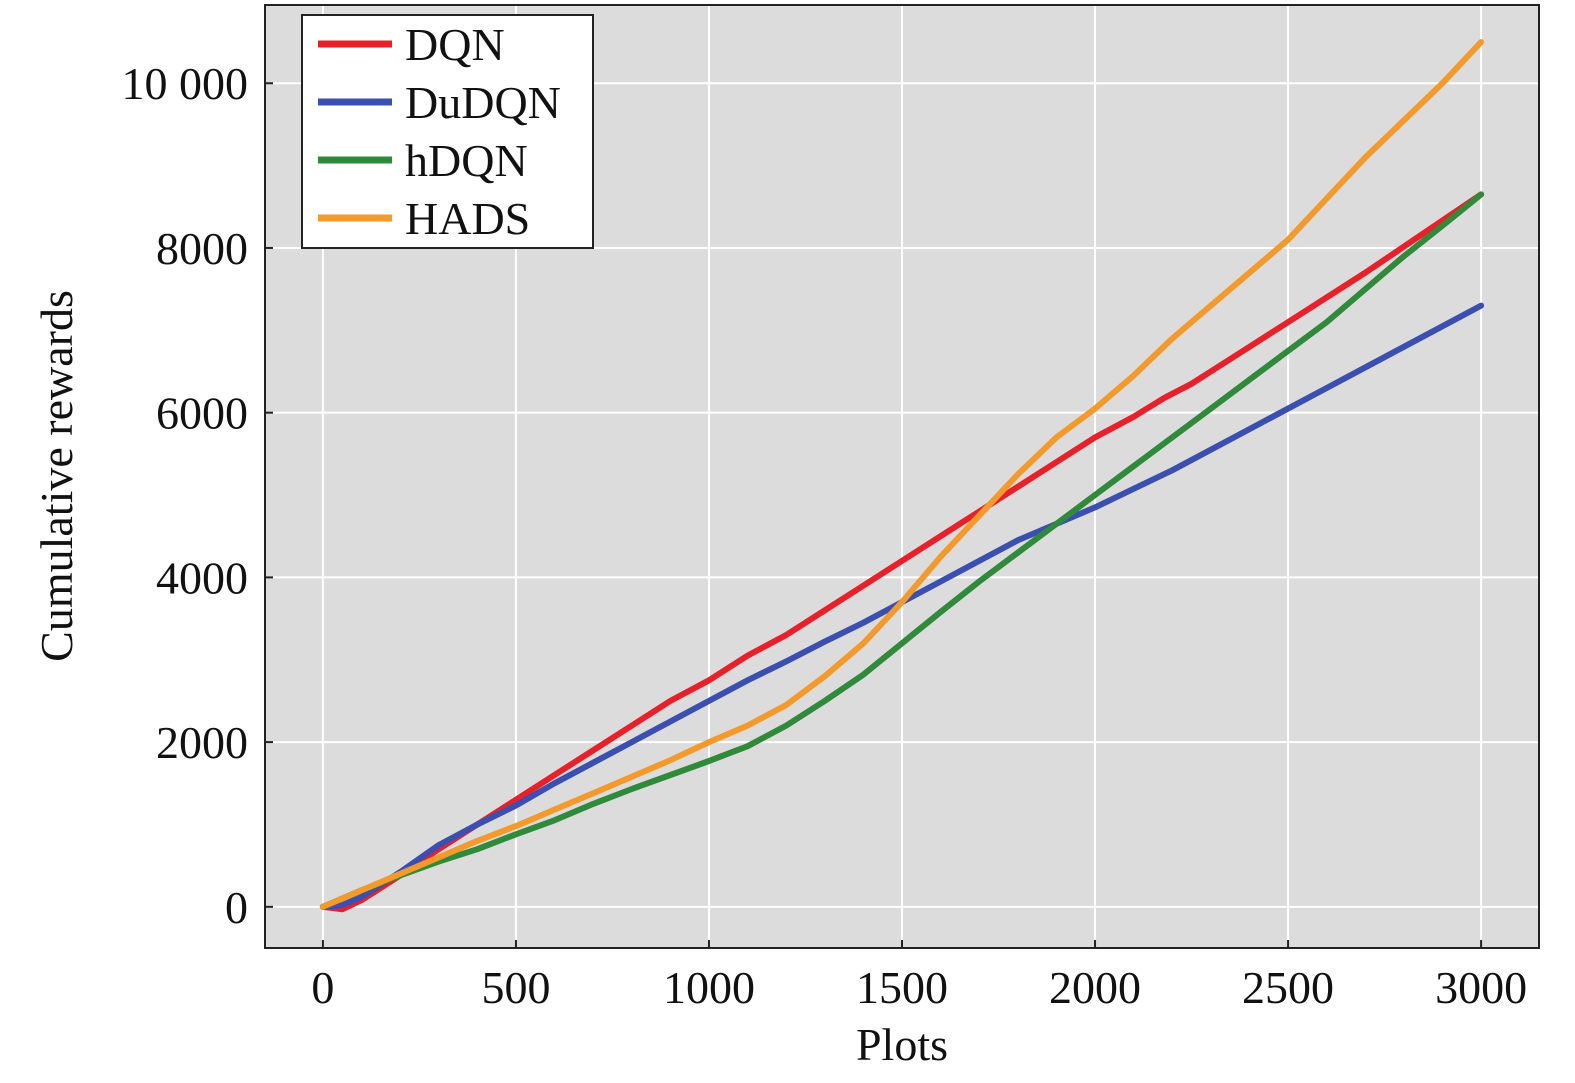  I want to click on x-tick-label: 2500, so click(1288, 987).